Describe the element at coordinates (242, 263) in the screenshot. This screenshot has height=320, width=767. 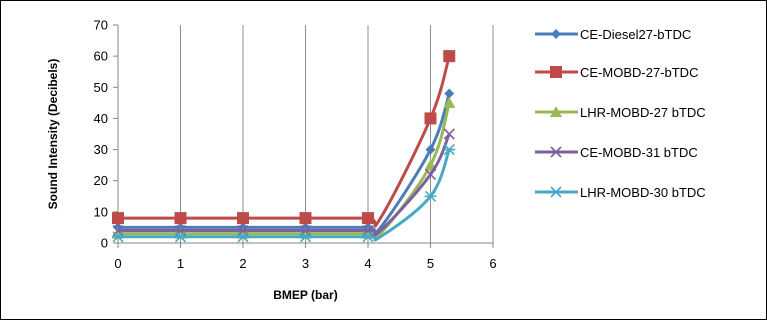
I see `x-tick-label: 2` at that location.